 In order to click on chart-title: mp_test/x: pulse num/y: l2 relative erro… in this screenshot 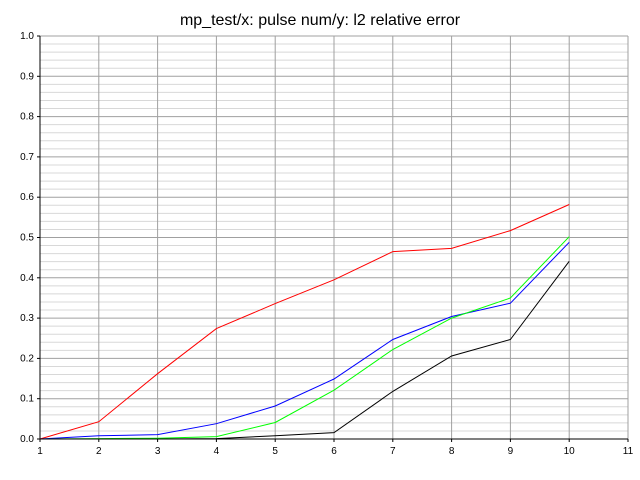, I will do `click(320, 20)`.